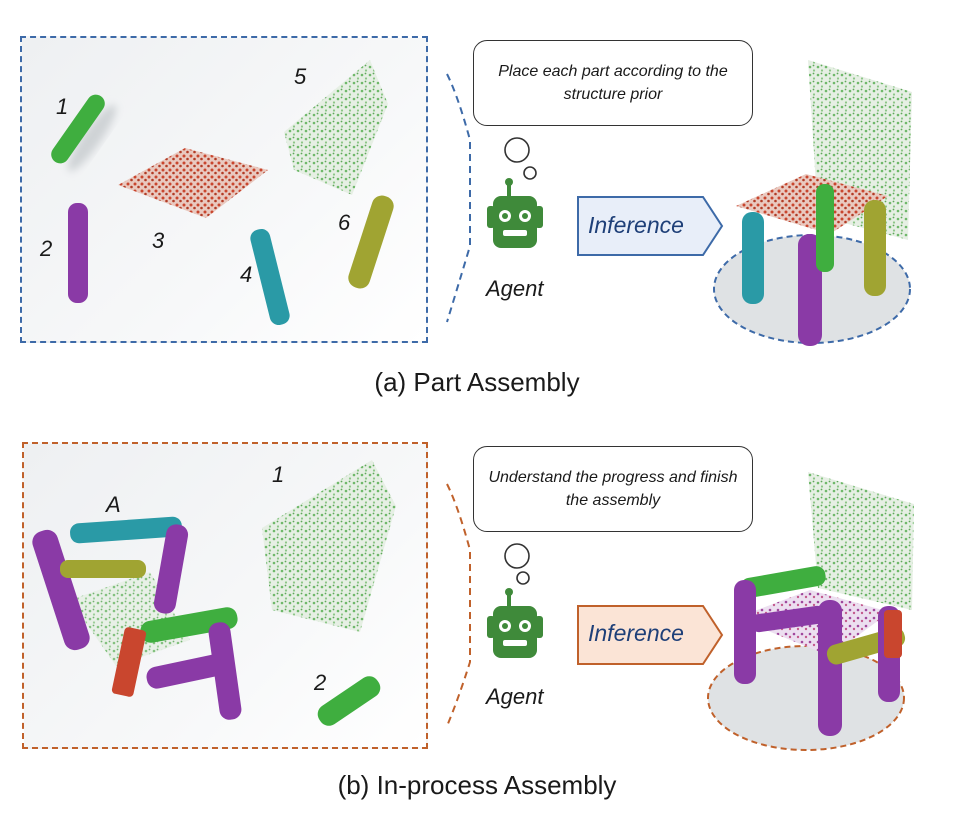  What do you see at coordinates (477, 382) in the screenshot?
I see `caption-a: (a) Part Assembly` at bounding box center [477, 382].